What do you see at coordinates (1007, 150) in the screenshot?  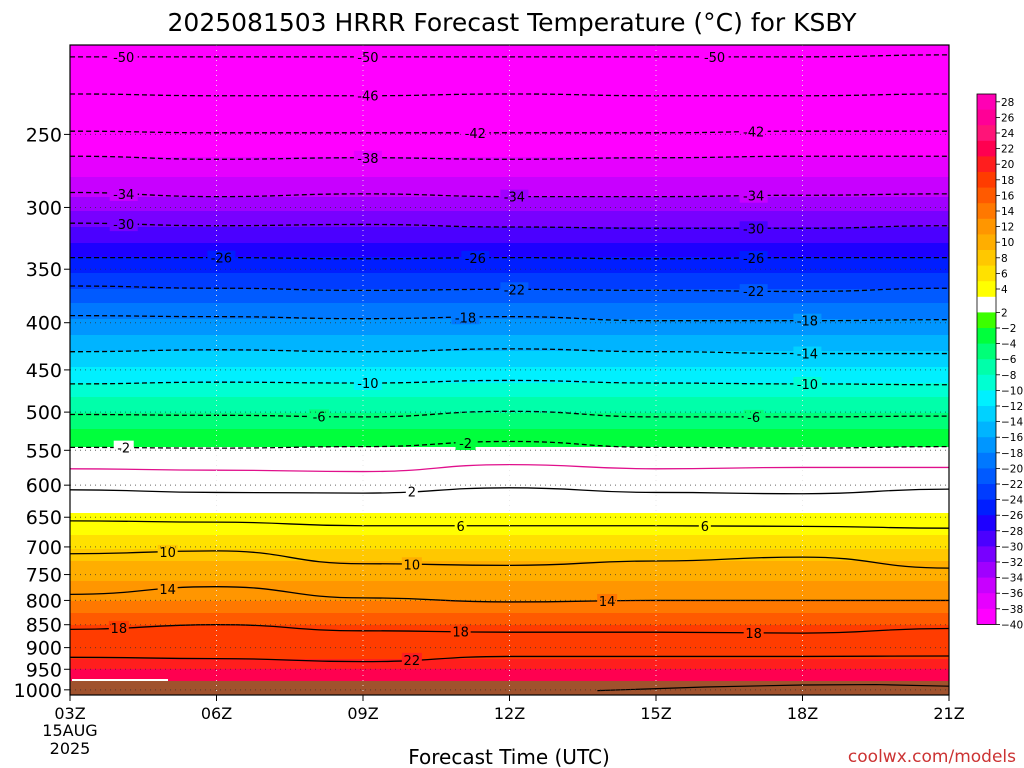 I see `colorbar-tick-label: 22` at bounding box center [1007, 150].